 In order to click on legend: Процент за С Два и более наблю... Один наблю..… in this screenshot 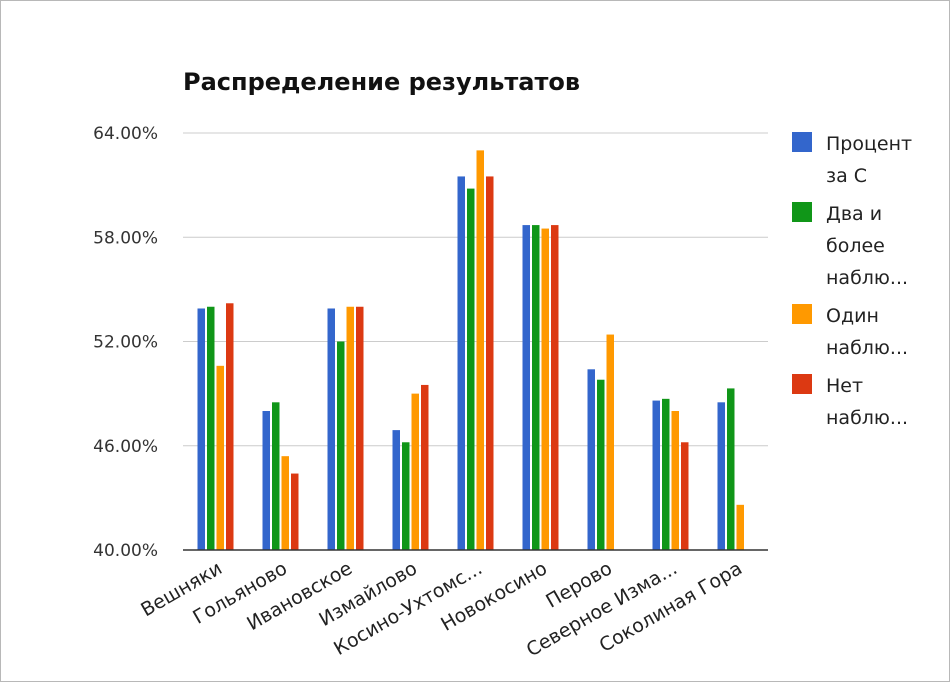, I will do `click(852, 280)`.